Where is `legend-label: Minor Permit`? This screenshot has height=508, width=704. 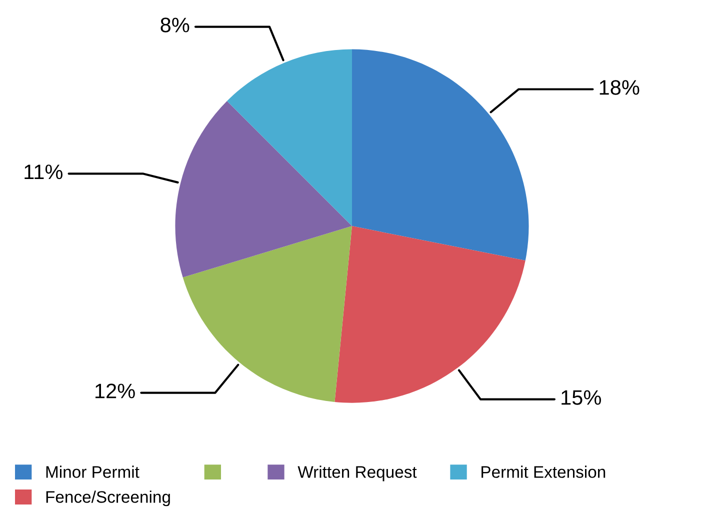 legend-label: Minor Permit is located at coordinates (93, 472).